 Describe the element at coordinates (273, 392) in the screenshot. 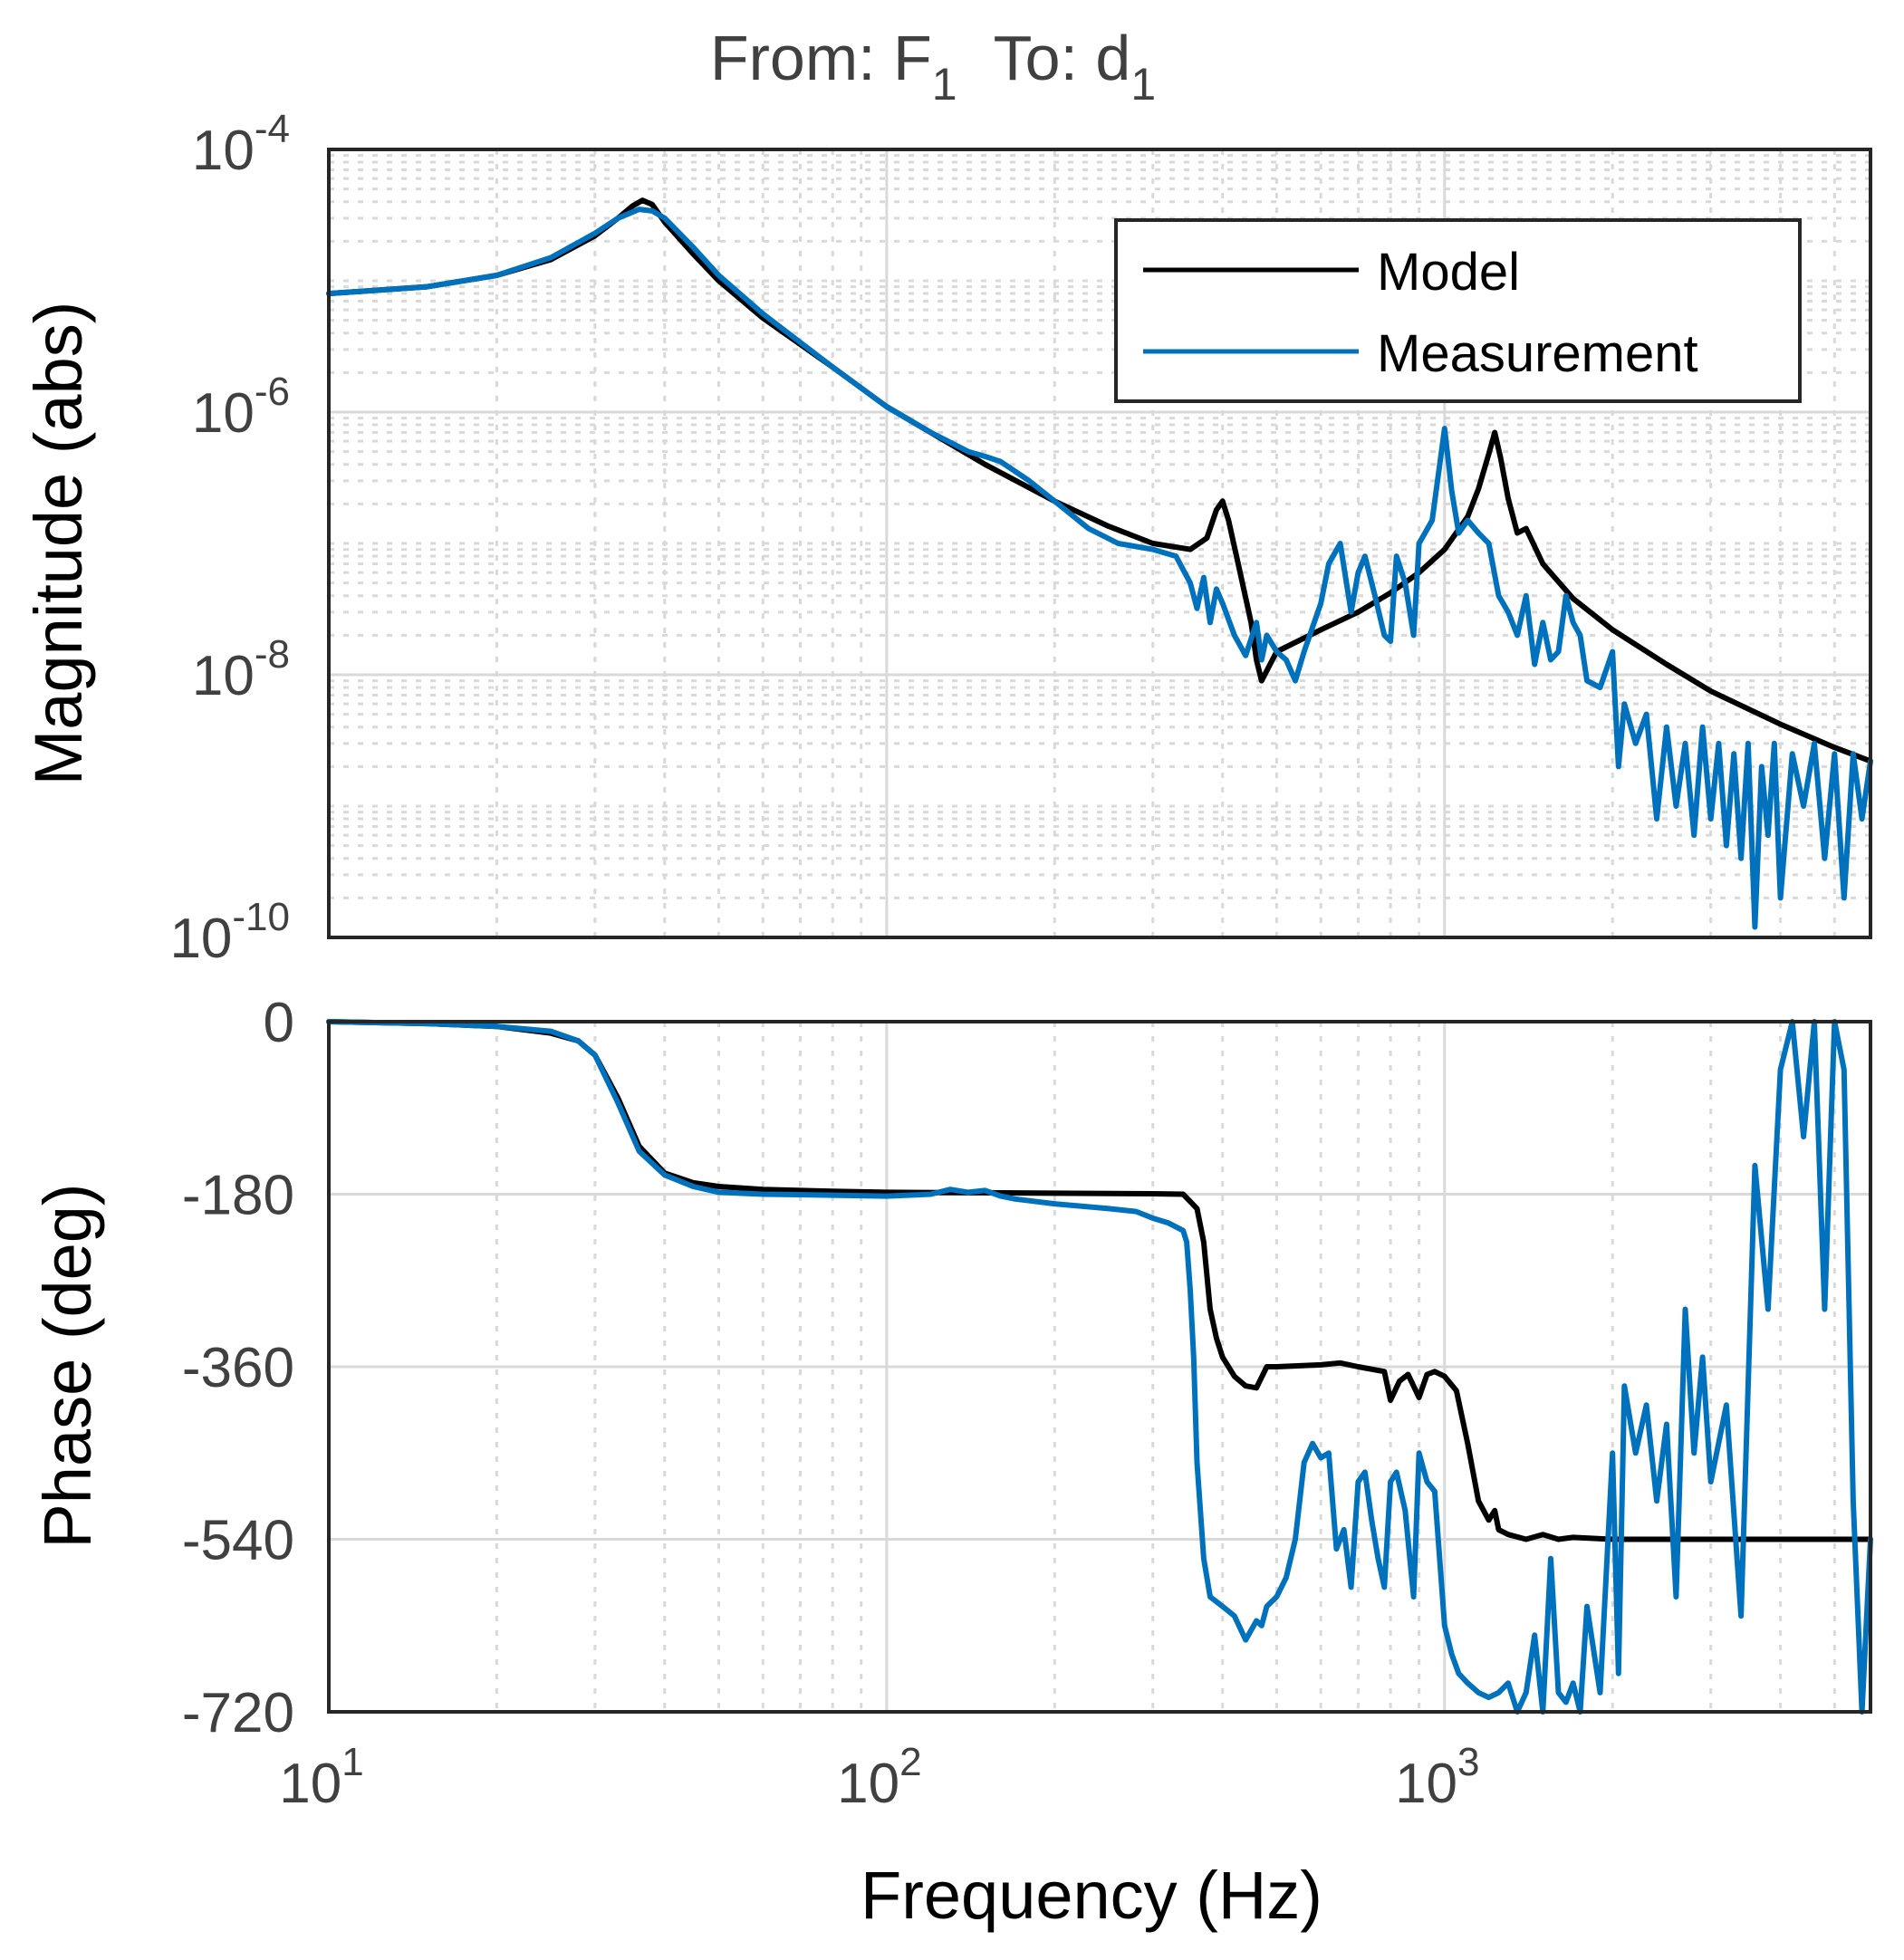

I see `tick-exponent: -6` at that location.